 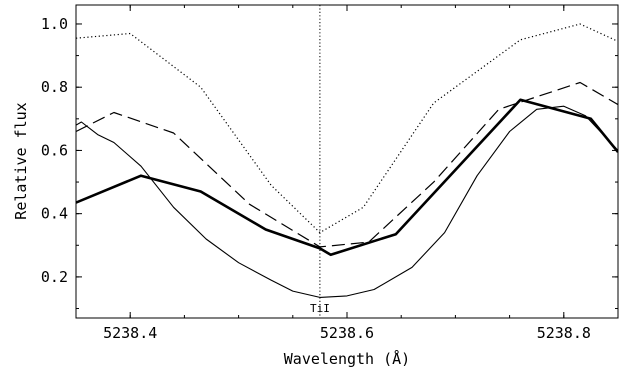 I want to click on y-axis-label: Relative flux, so click(x=21, y=160).